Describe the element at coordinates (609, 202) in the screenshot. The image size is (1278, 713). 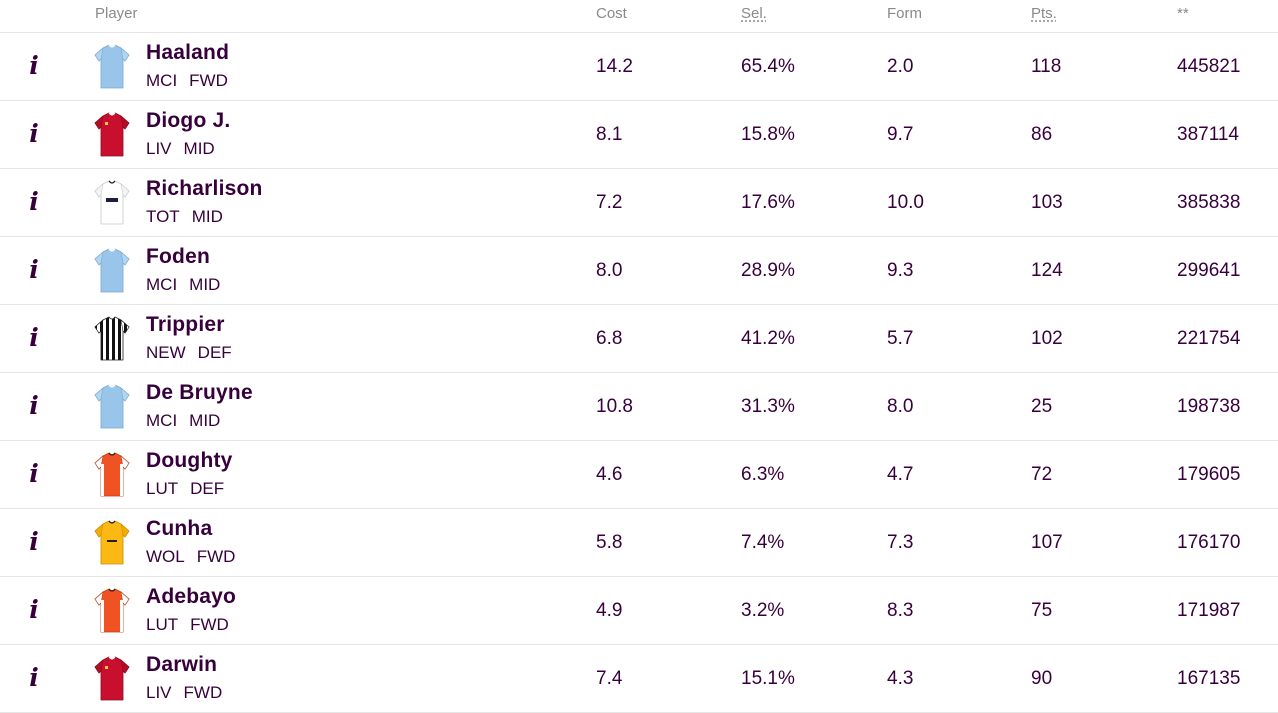
I see `cost-value: 7.2` at that location.